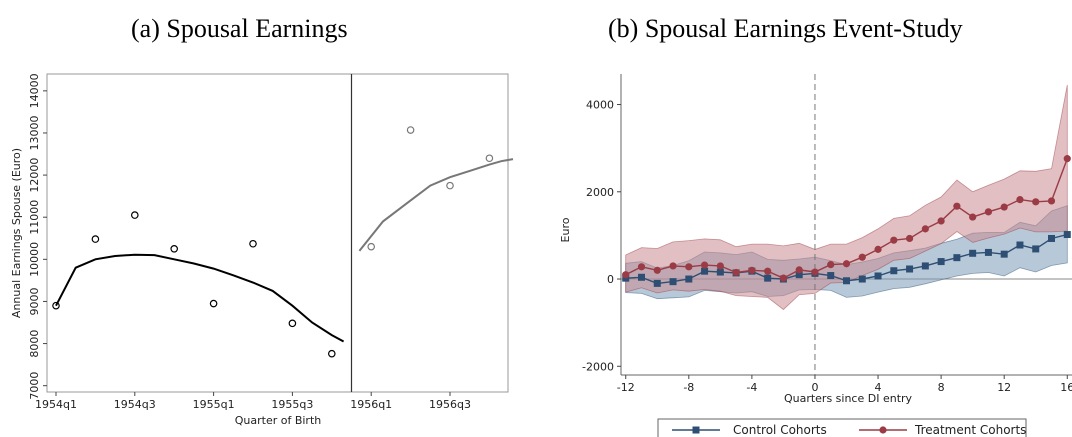  I want to click on x-tick-label-b: 16, so click(1066, 387).